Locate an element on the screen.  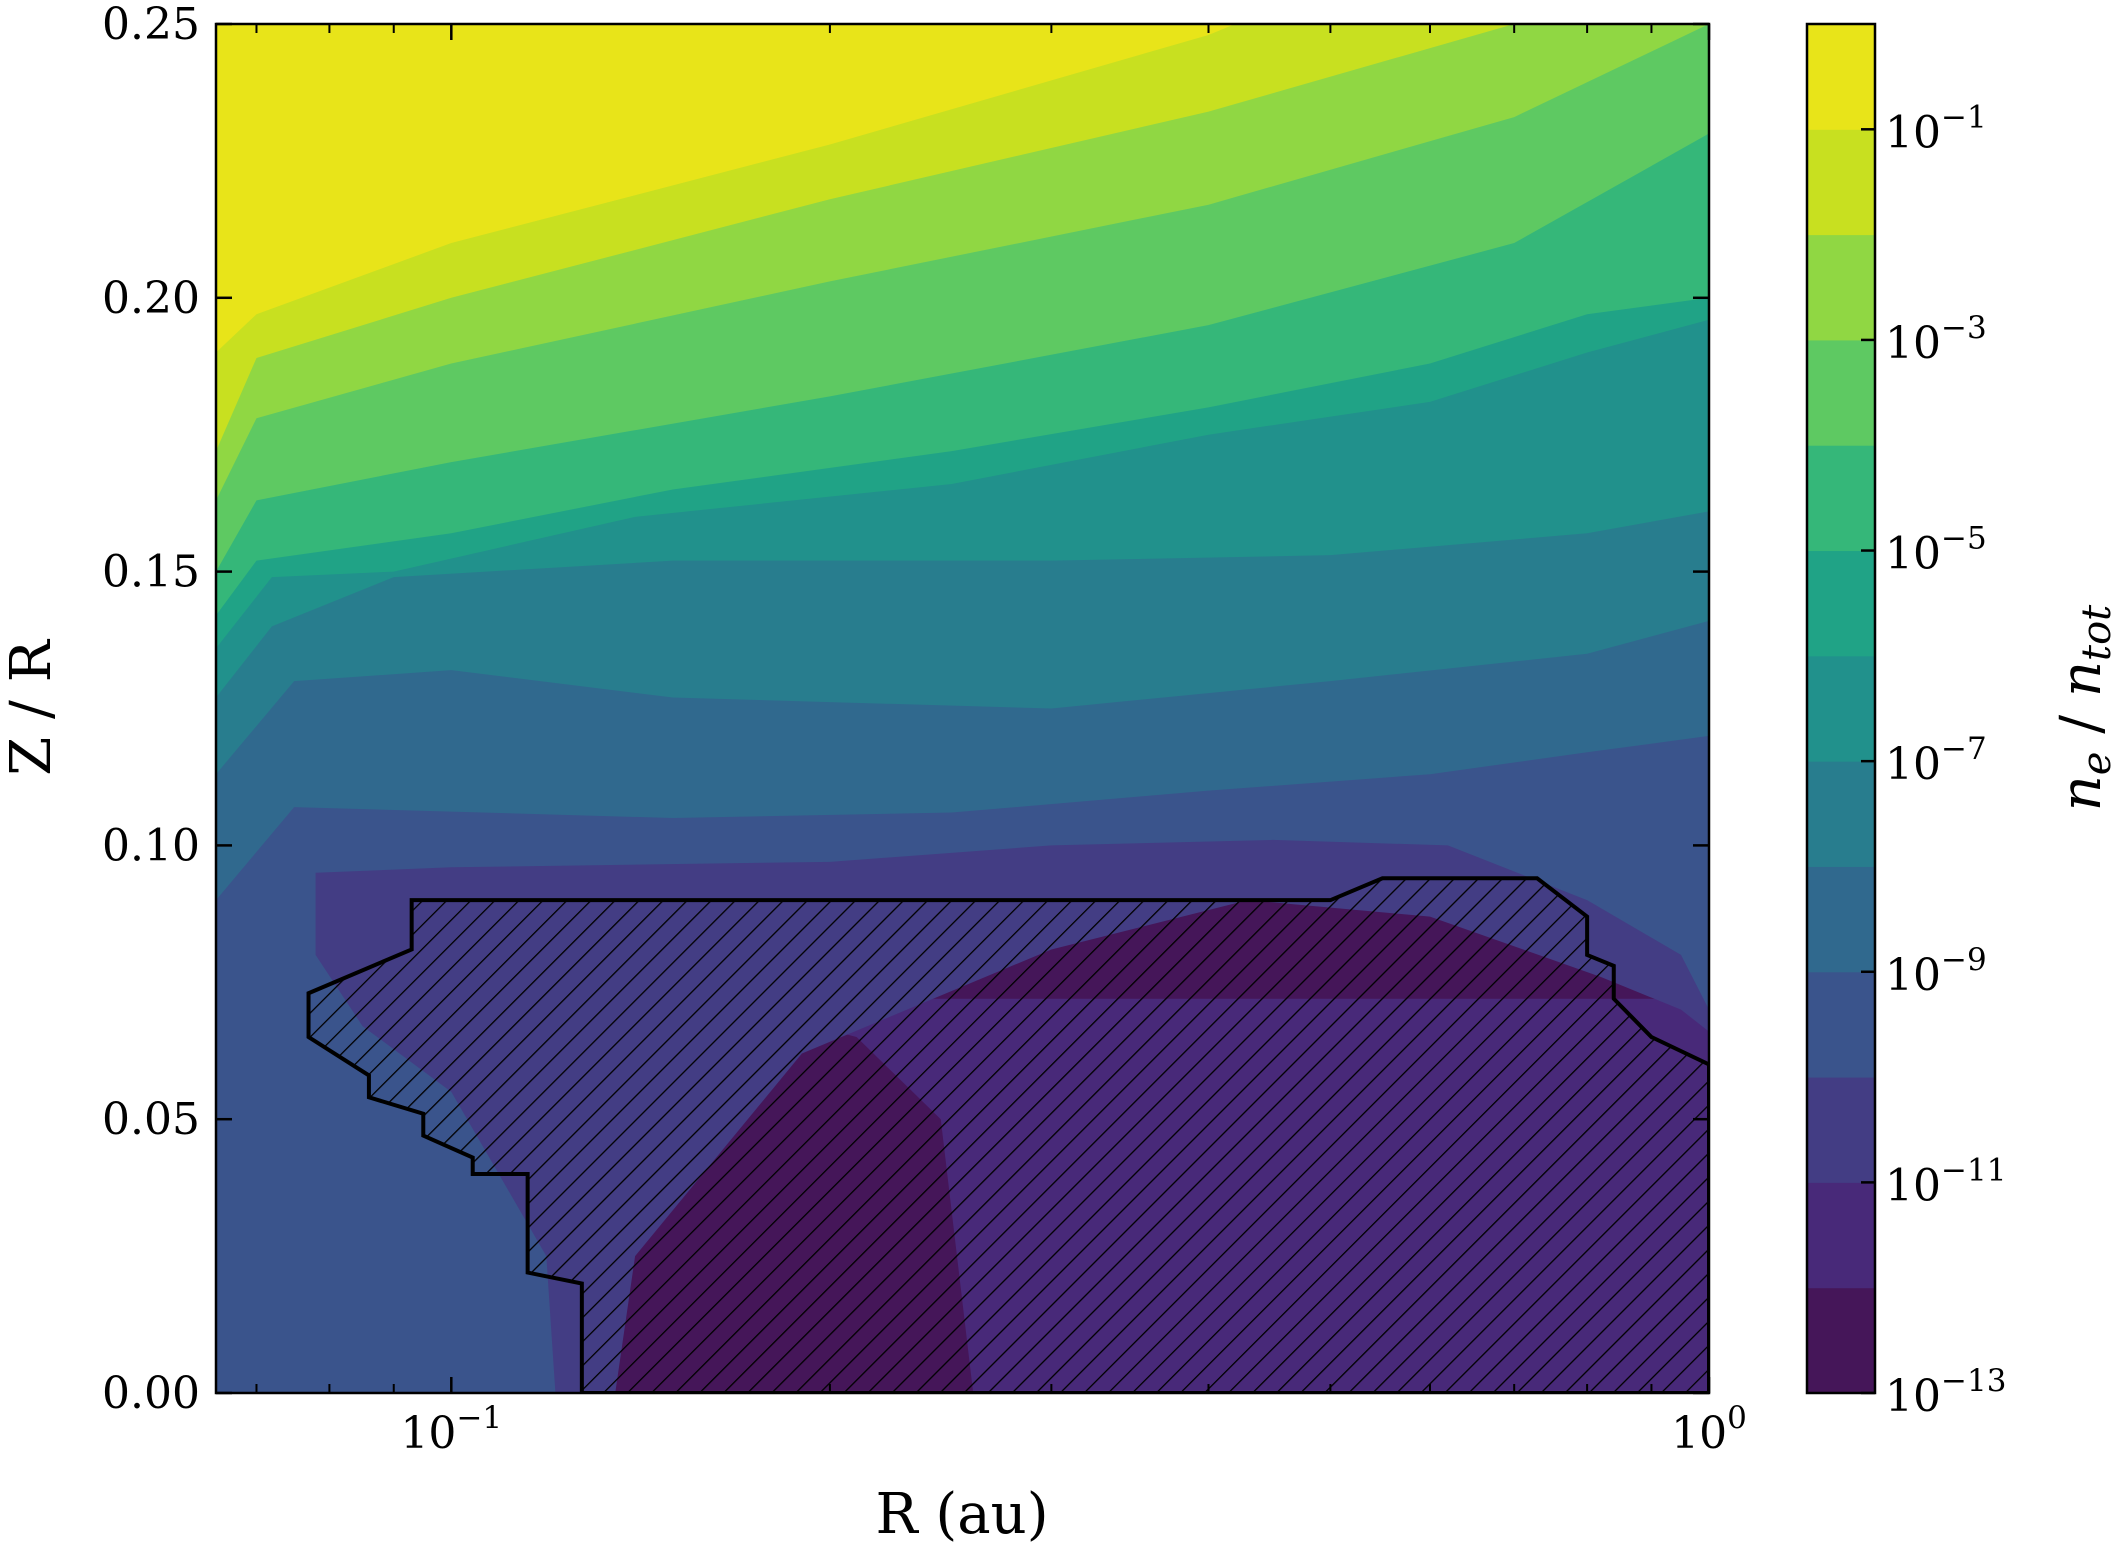
x-tick-label: 10⁻¹ is located at coordinates (451, 1429).